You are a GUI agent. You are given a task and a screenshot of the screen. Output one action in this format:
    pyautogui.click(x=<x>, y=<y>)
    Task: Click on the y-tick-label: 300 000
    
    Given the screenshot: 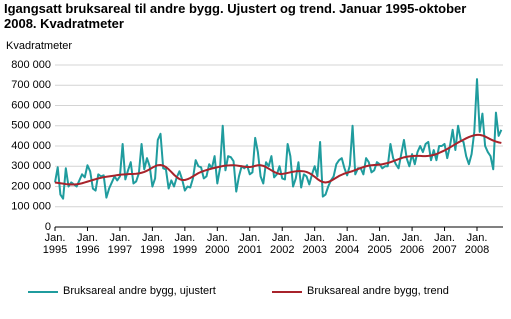 What is the action you would take?
    pyautogui.click(x=31, y=166)
    